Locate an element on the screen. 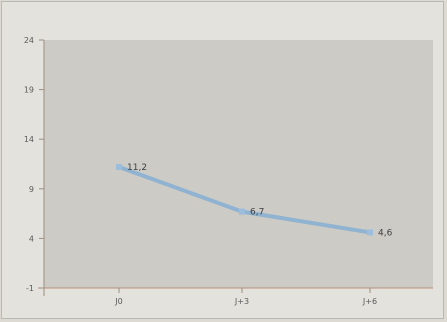 This screenshot has width=447, height=322. y-tick-label: -1 is located at coordinates (30, 288).